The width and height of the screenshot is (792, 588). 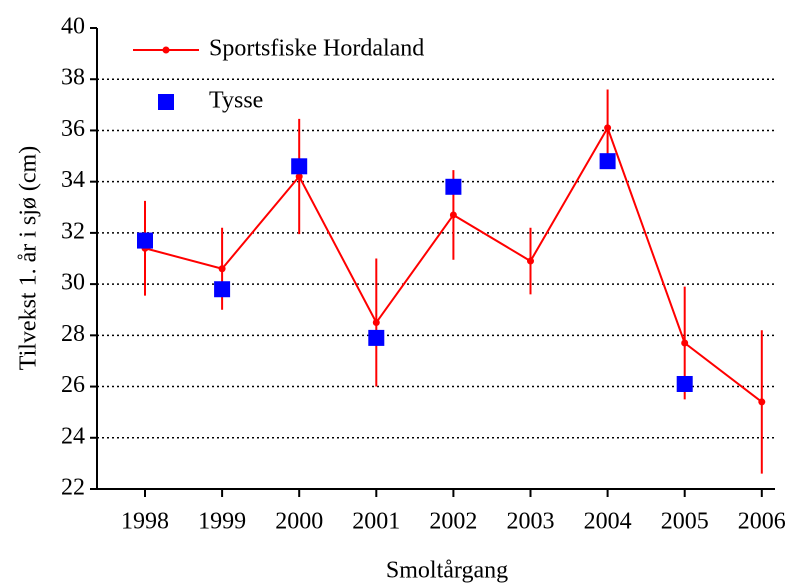 What do you see at coordinates (145, 522) in the screenshot?
I see `x-tick-label: 1998` at bounding box center [145, 522].